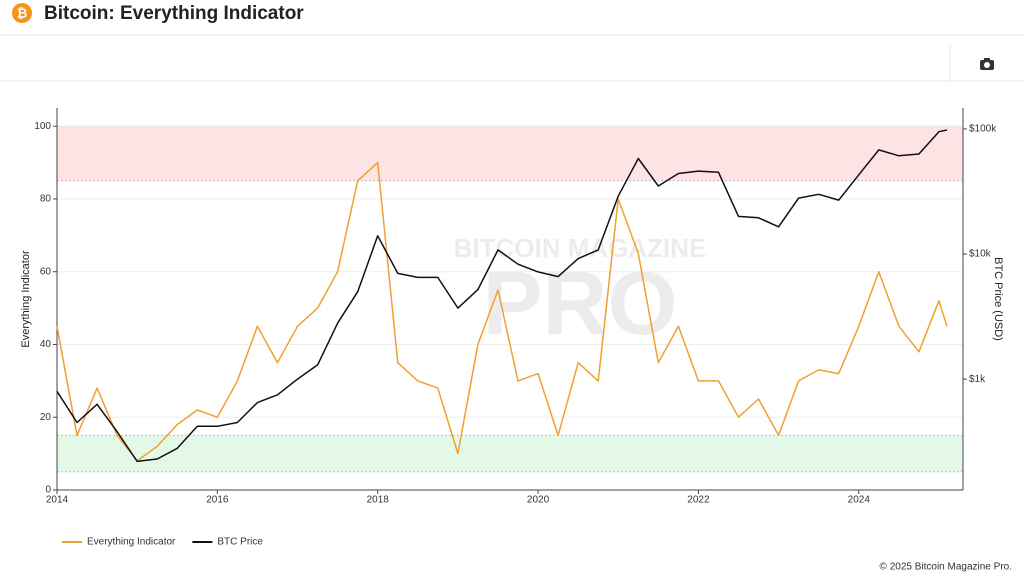 This screenshot has width=1024, height=575. What do you see at coordinates (538, 500) in the screenshot?
I see `x-tick-label: 2020` at bounding box center [538, 500].